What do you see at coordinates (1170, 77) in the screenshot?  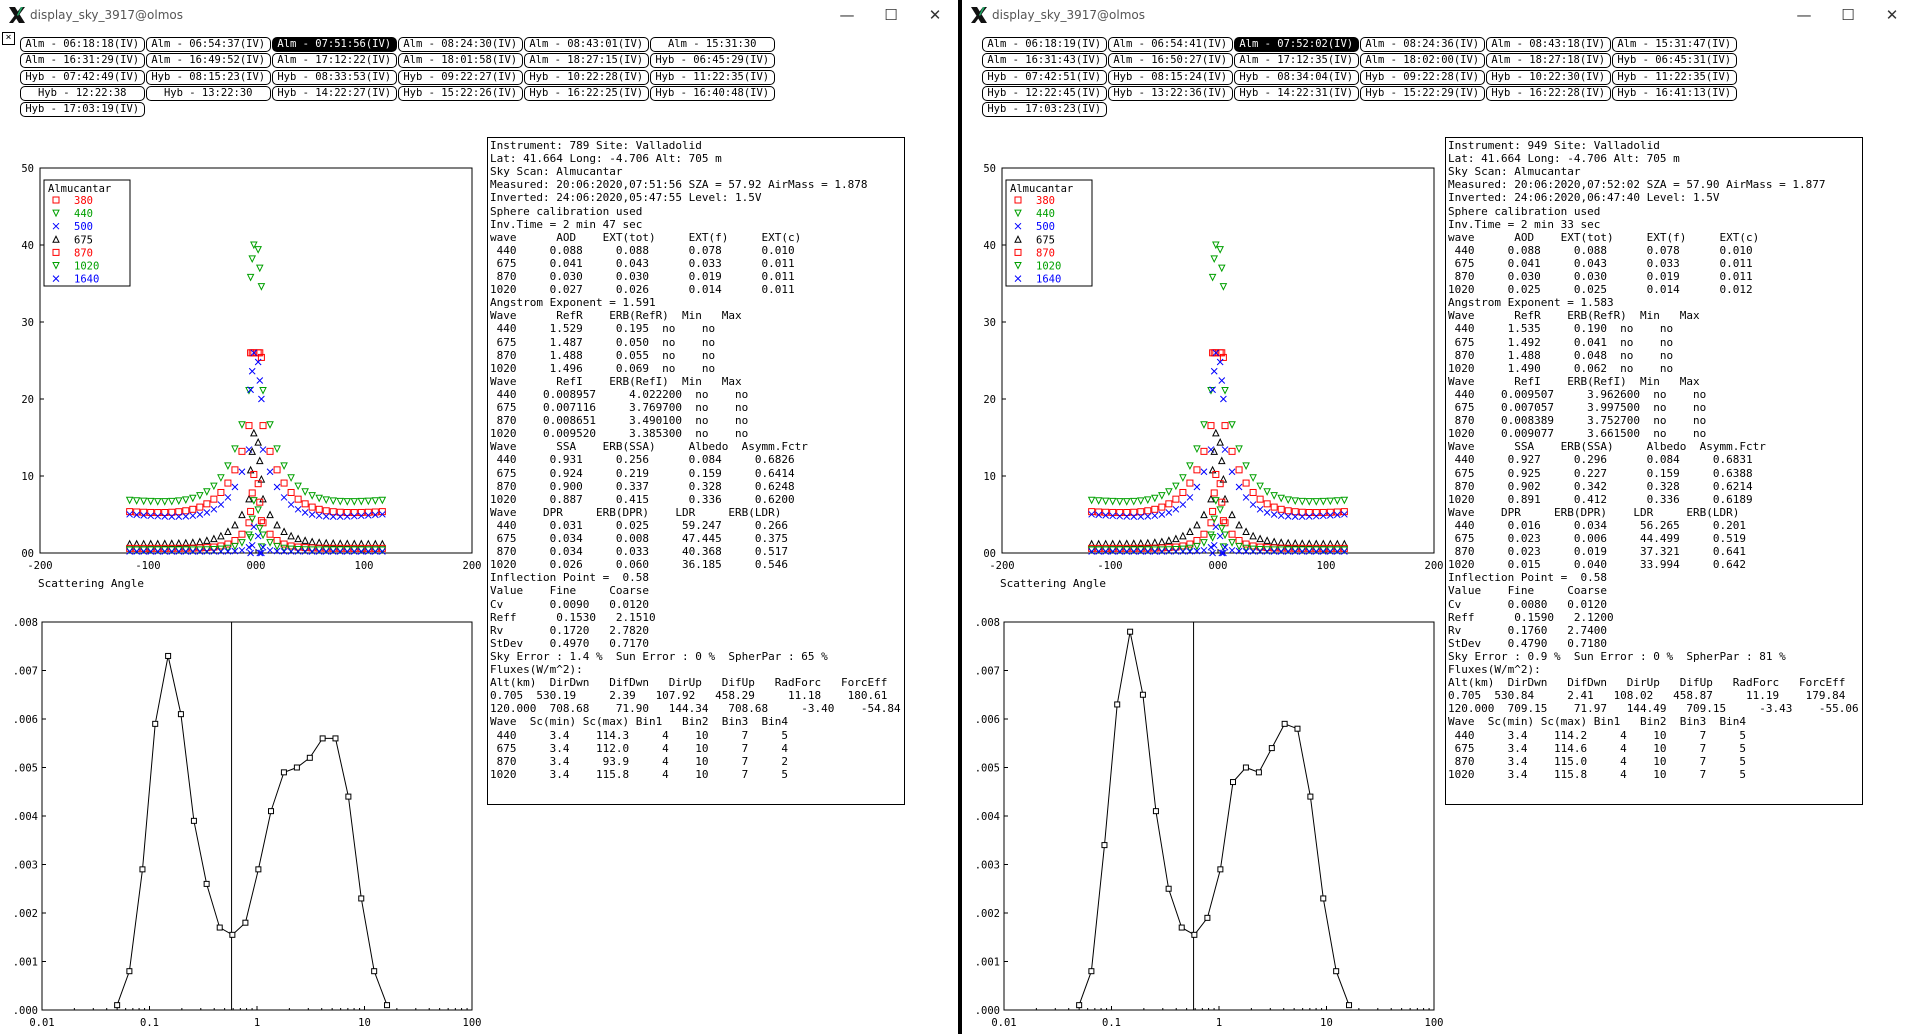 I see `time-button: Hyb - 08:15:24(IV)` at bounding box center [1170, 77].